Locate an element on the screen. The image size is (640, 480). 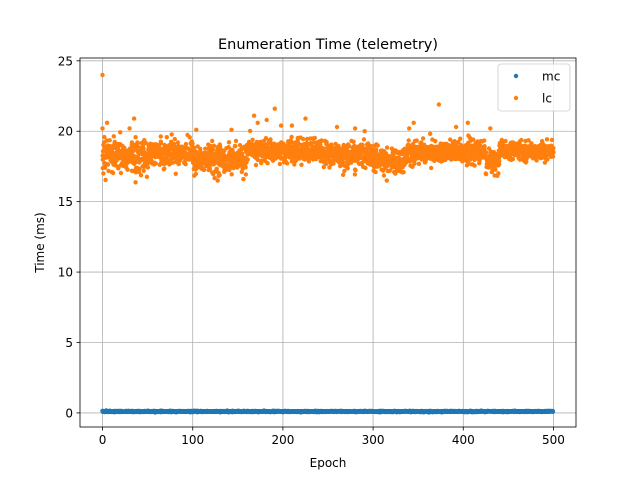
x-tick-label: 100 is located at coordinates (192, 440).